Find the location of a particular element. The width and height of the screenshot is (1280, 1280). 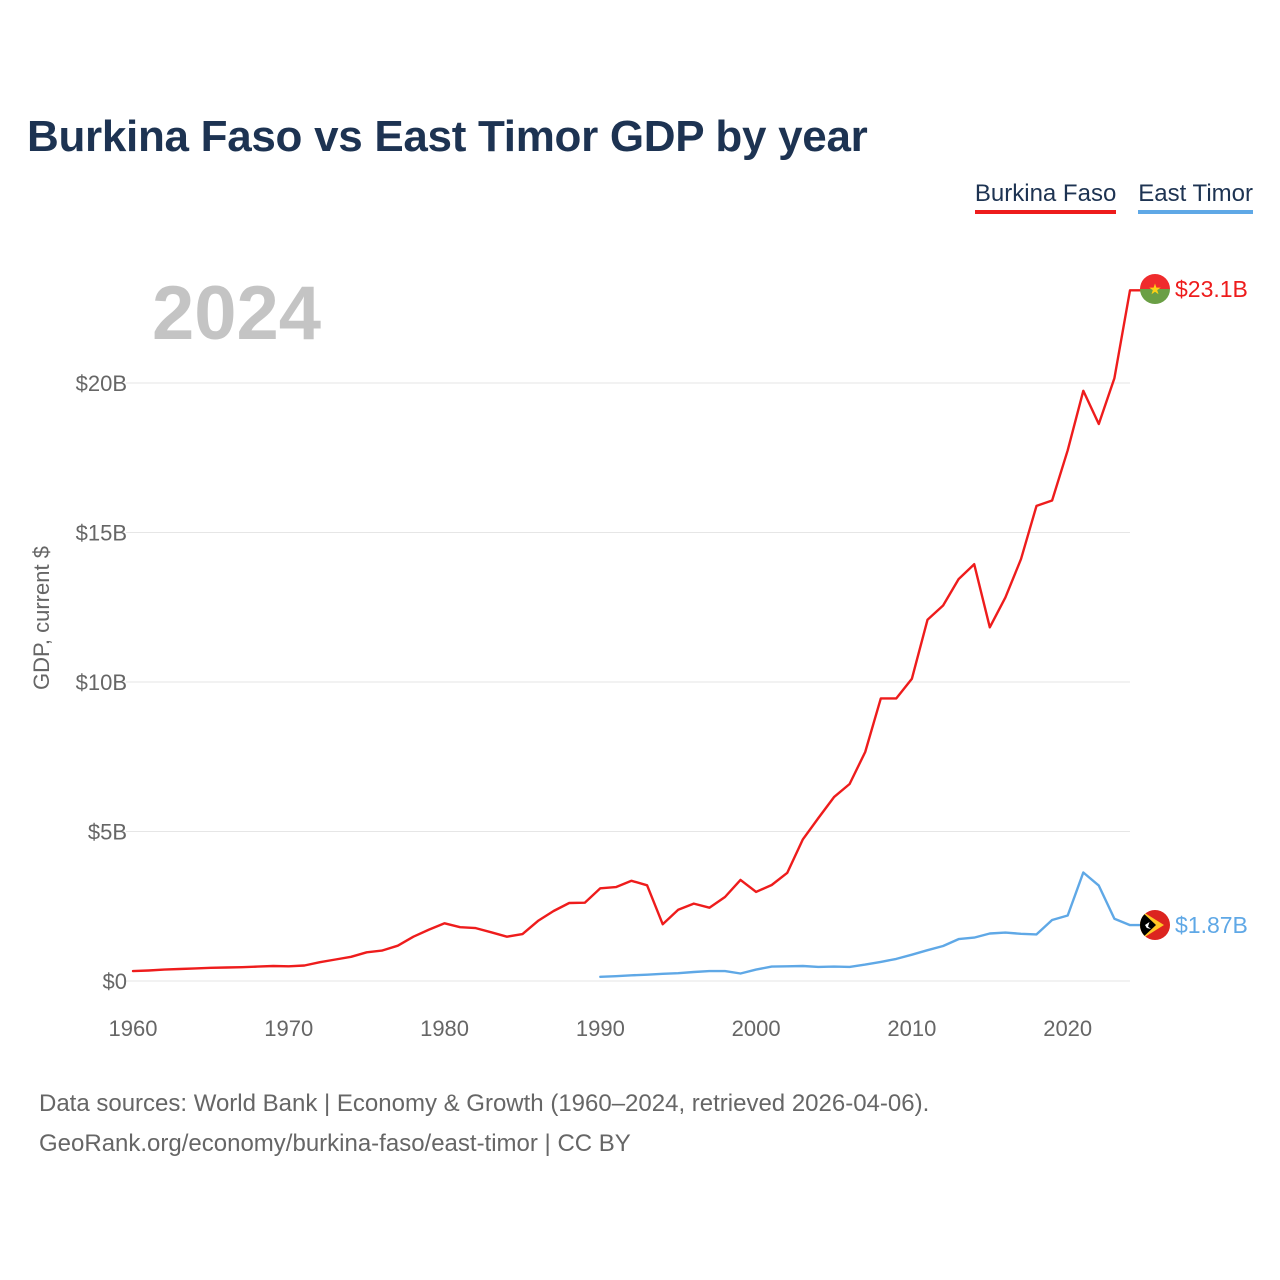

end-value-label-burkina-faso: $23.1B is located at coordinates (1211, 289).